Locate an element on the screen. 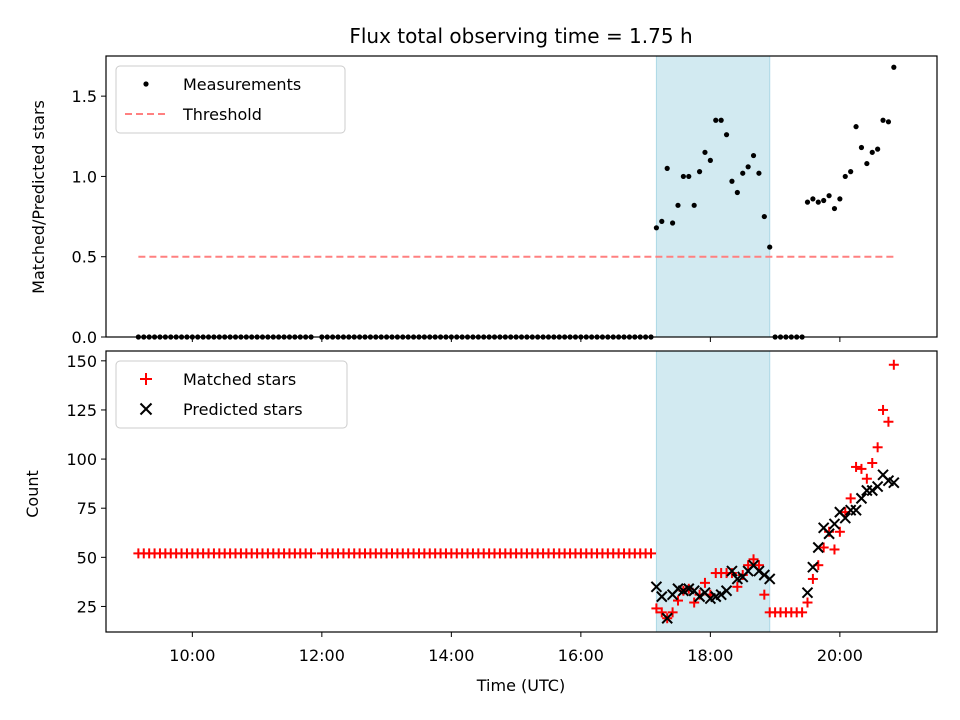  x-tick-label: 12:00 is located at coordinates (322, 655).